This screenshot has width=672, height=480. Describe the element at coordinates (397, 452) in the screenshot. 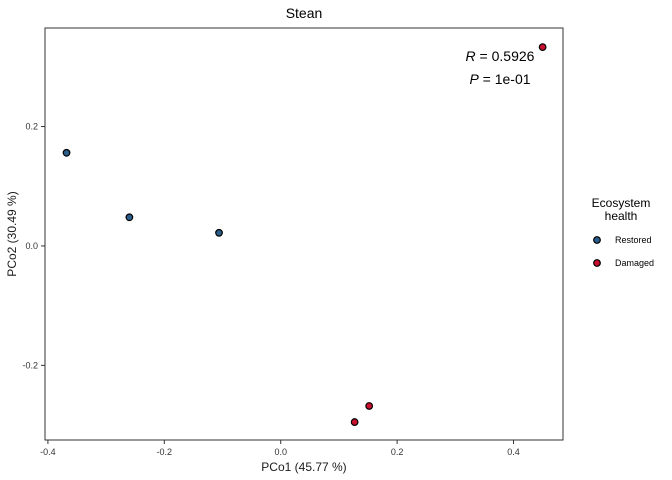

I see `x-tick-label: 0.2` at that location.